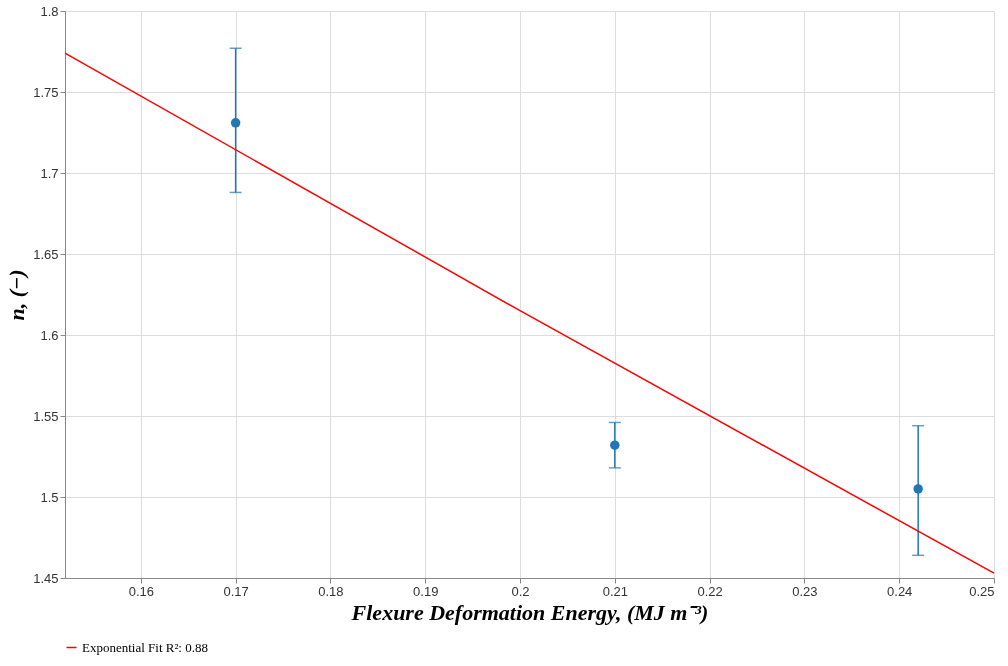 Image resolution: width=1008 pixels, height=666 pixels. Describe the element at coordinates (529, 612) in the screenshot. I see `x-axis-title: Flexure Deformation Energy, (MJ m⁻³)` at that location.